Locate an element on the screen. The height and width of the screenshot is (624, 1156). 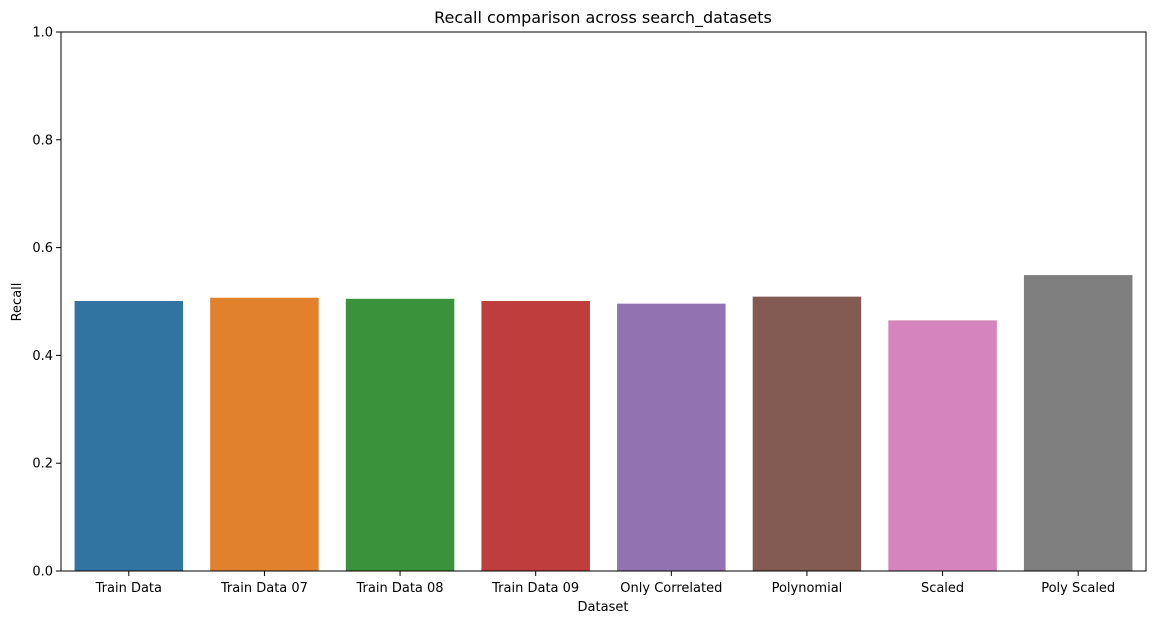
x-tick-label: Train Data 07 is located at coordinates (264, 588).